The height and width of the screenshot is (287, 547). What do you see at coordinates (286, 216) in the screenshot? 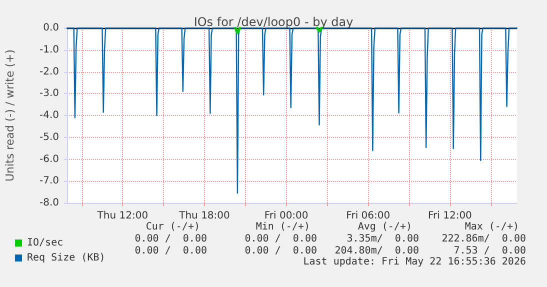
I see `x-tick-label: Fri 00:00` at bounding box center [286, 216].